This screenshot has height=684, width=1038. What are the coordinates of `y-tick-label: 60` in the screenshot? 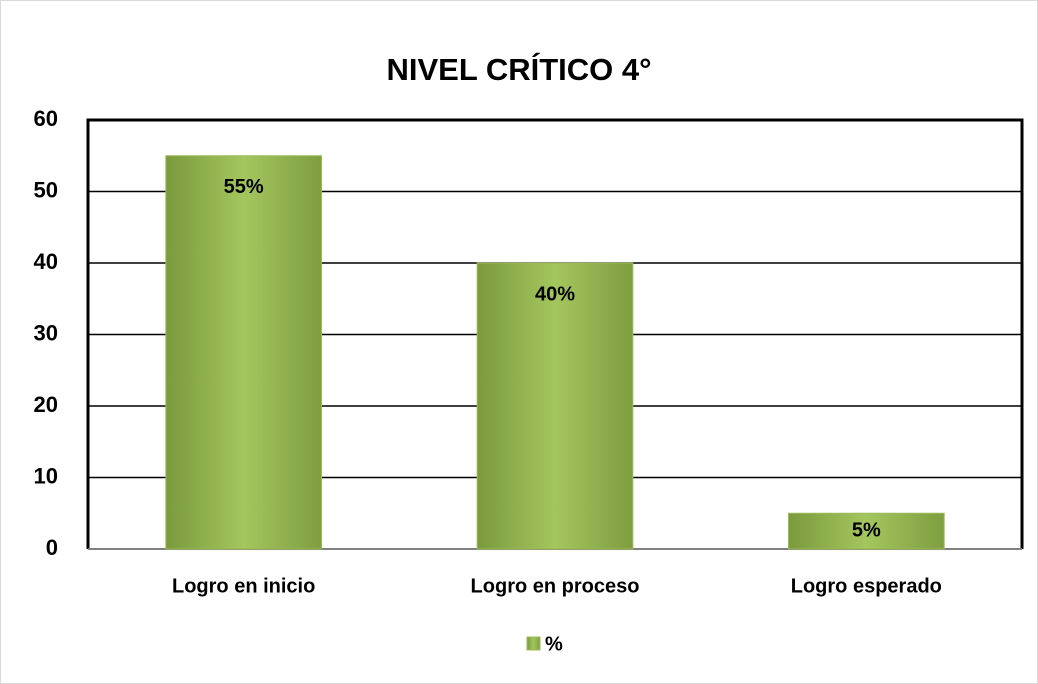 It's located at (46, 118).